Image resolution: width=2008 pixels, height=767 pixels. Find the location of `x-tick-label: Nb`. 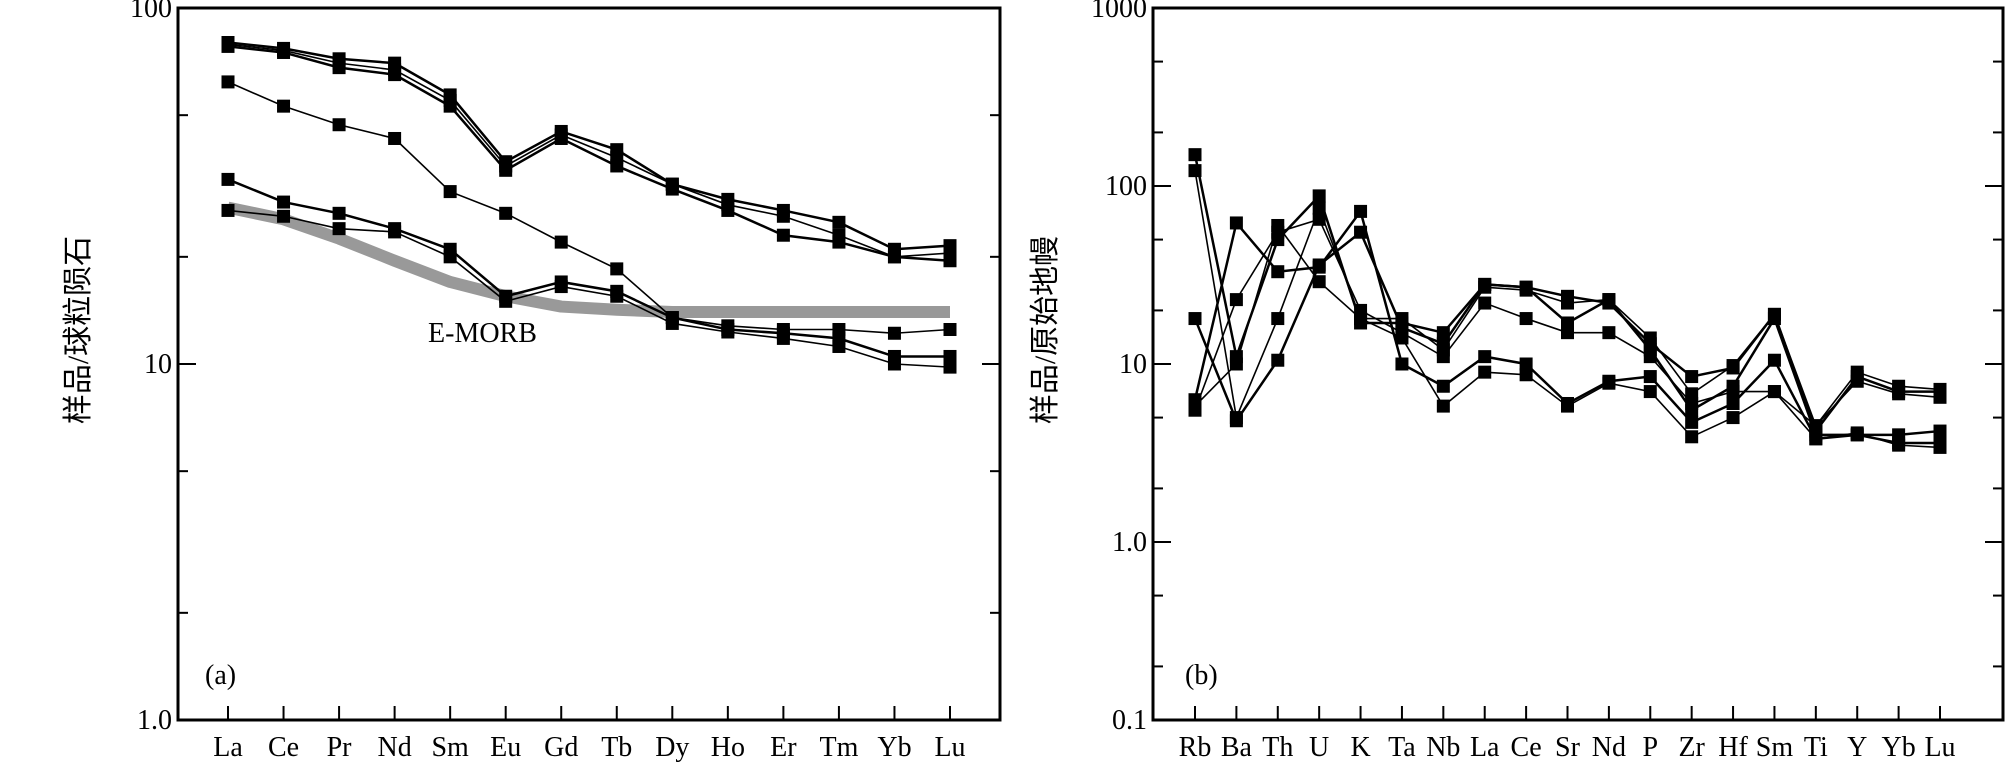

x-tick-label: Nb is located at coordinates (1443, 747).